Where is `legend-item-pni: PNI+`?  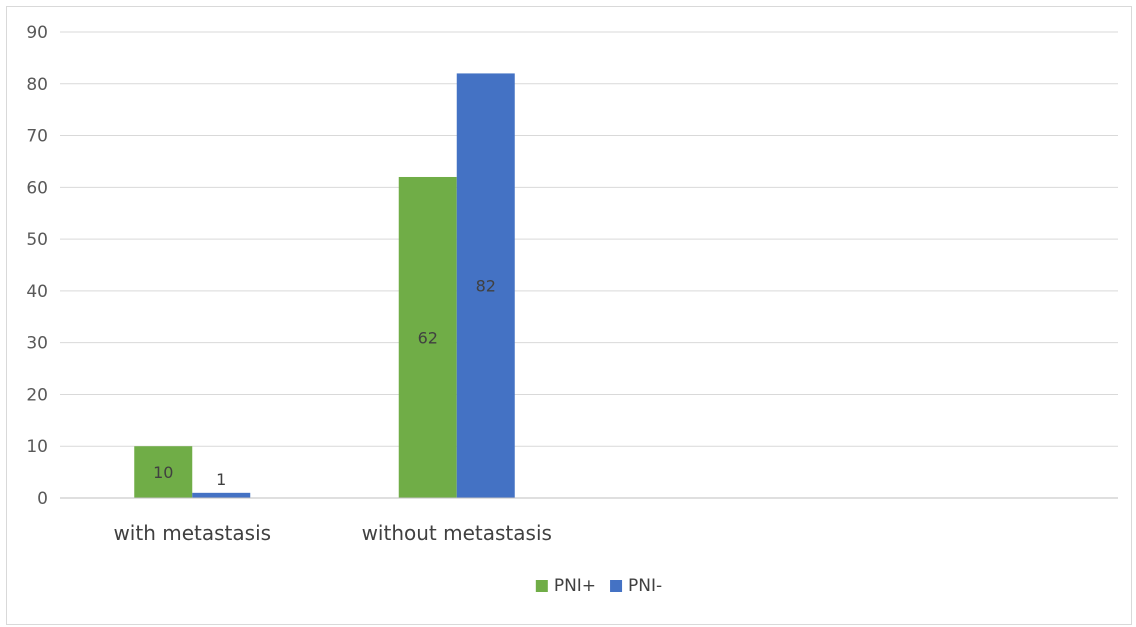 legend-item-pni: PNI+ is located at coordinates (565, 586).